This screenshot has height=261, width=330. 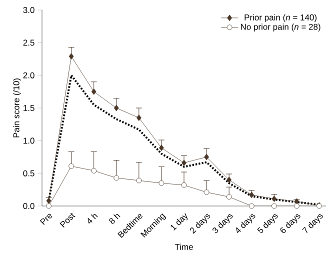 What do you see at coordinates (93, 219) in the screenshot?
I see `x-tick-label: 4 h` at bounding box center [93, 219].